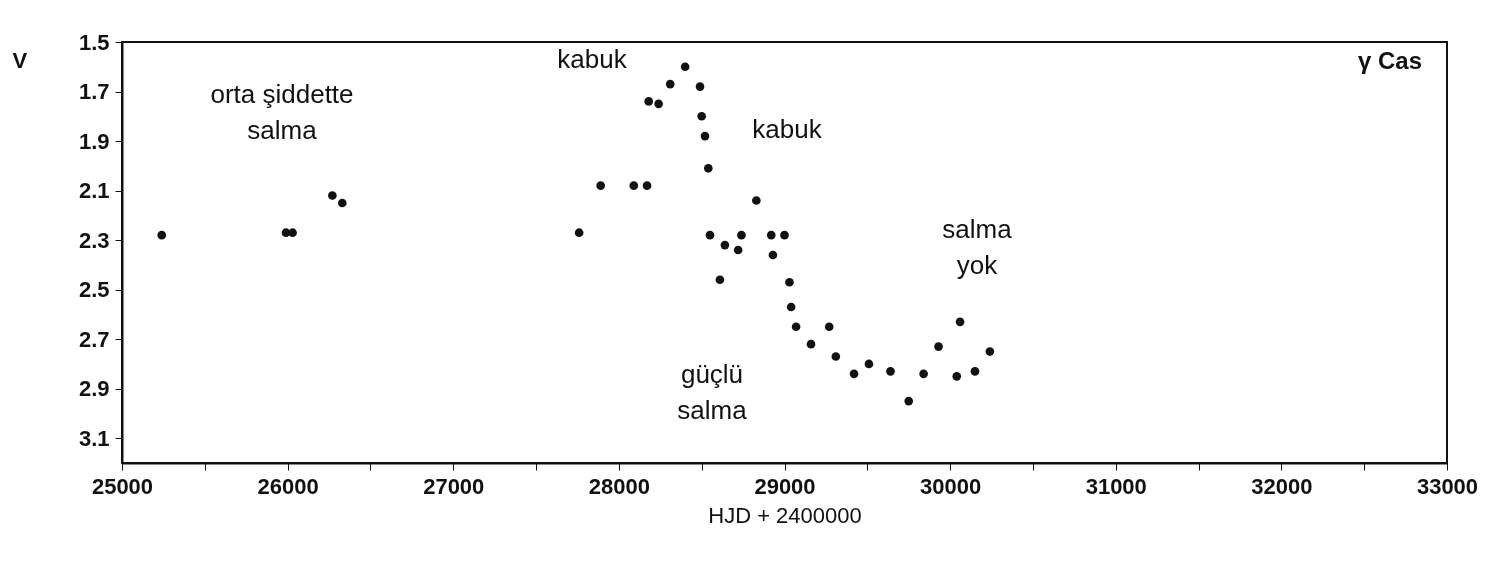 The height and width of the screenshot is (575, 1504). Describe the element at coordinates (951, 486) in the screenshot. I see `x-tick-label: 30000` at that location.